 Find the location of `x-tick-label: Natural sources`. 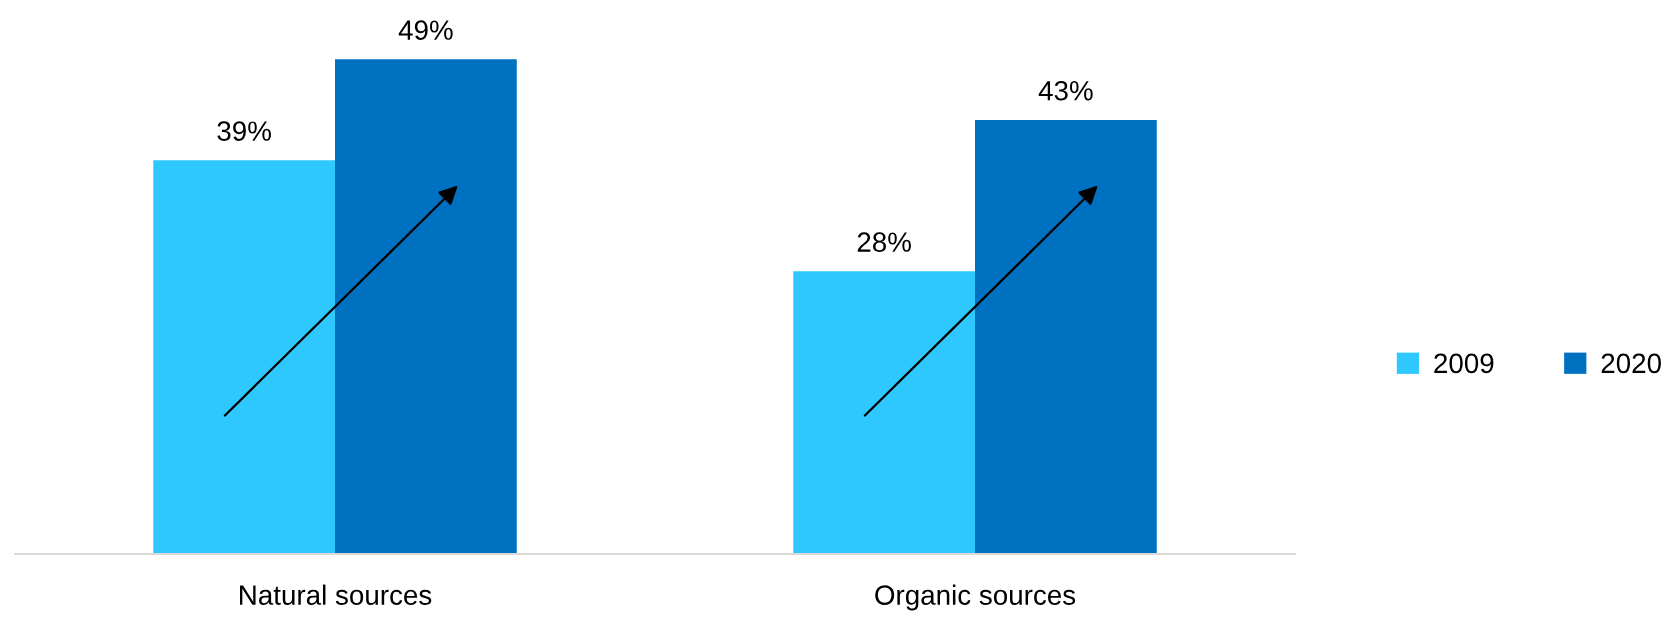

x-tick-label: Natural sources is located at coordinates (336, 594).